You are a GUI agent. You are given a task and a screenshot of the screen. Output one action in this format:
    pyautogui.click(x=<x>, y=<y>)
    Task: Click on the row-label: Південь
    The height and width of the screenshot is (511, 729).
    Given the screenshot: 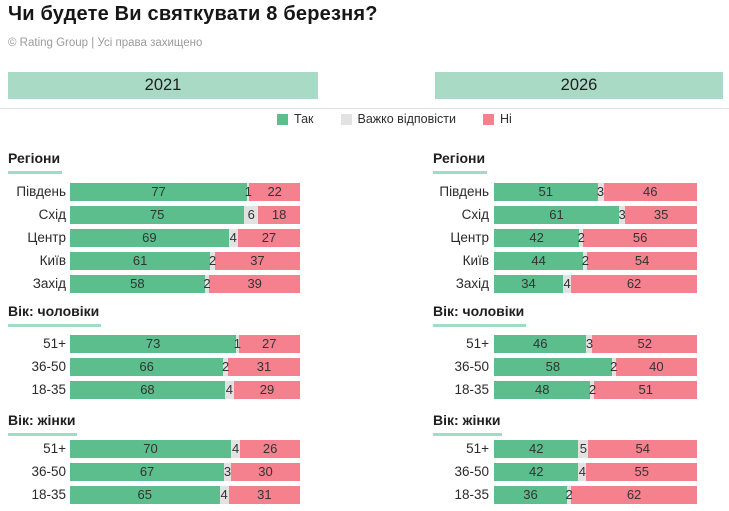 What is the action you would take?
    pyautogui.click(x=41, y=191)
    